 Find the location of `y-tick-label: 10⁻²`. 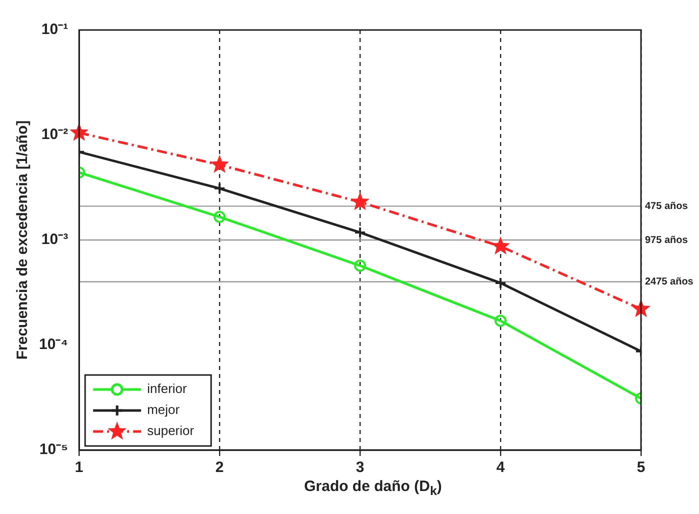

y-tick-label: 10⁻² is located at coordinates (54, 135).